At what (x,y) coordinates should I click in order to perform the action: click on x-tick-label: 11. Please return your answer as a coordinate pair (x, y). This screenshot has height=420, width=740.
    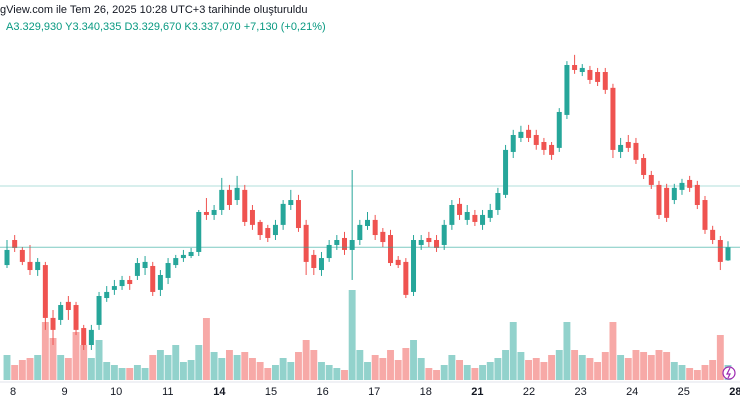
    Looking at the image, I should click on (167, 392).